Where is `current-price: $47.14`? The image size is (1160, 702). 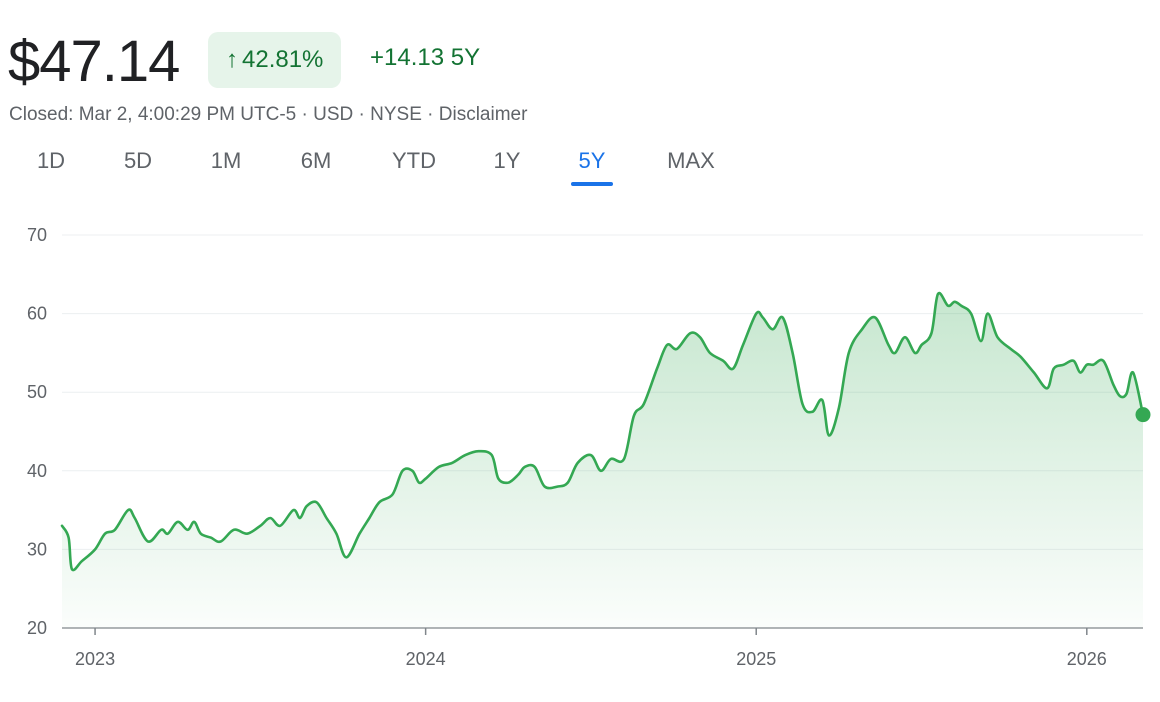
current-price: $47.14 is located at coordinates (94, 61).